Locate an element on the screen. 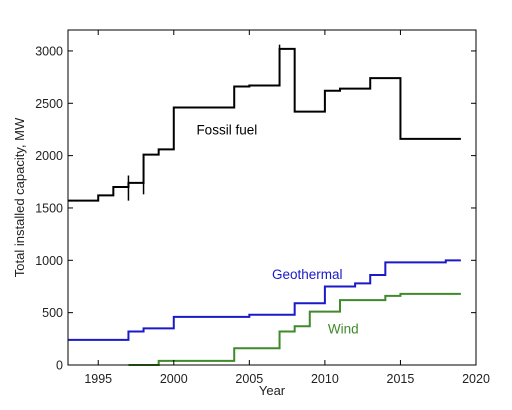  y-tick-label: 0 is located at coordinates (59, 366).